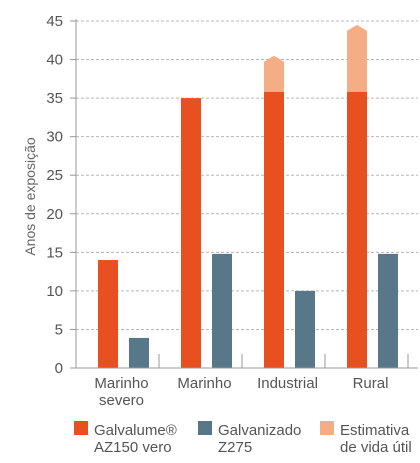 This screenshot has height=463, width=420. What do you see at coordinates (133, 447) in the screenshot?
I see `legend-label: AZ150 vero` at bounding box center [133, 447].